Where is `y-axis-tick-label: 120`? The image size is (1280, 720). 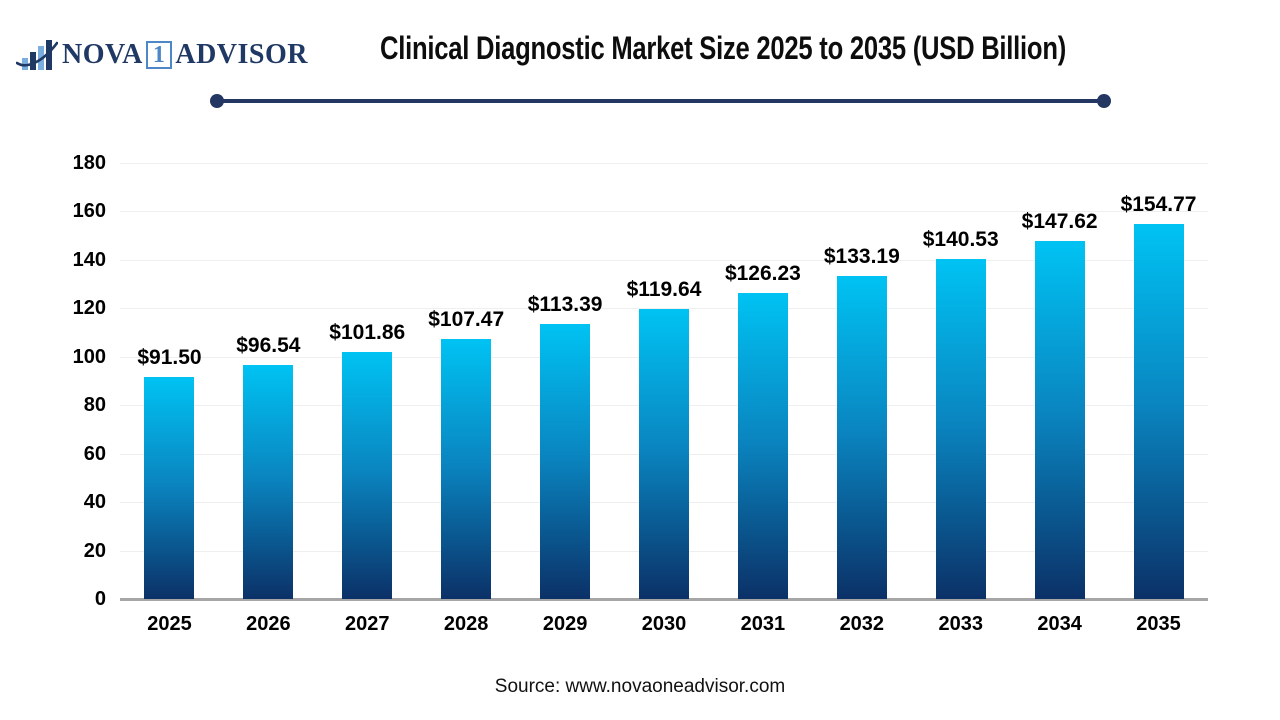
y-axis-tick-label: 120 is located at coordinates (89, 308).